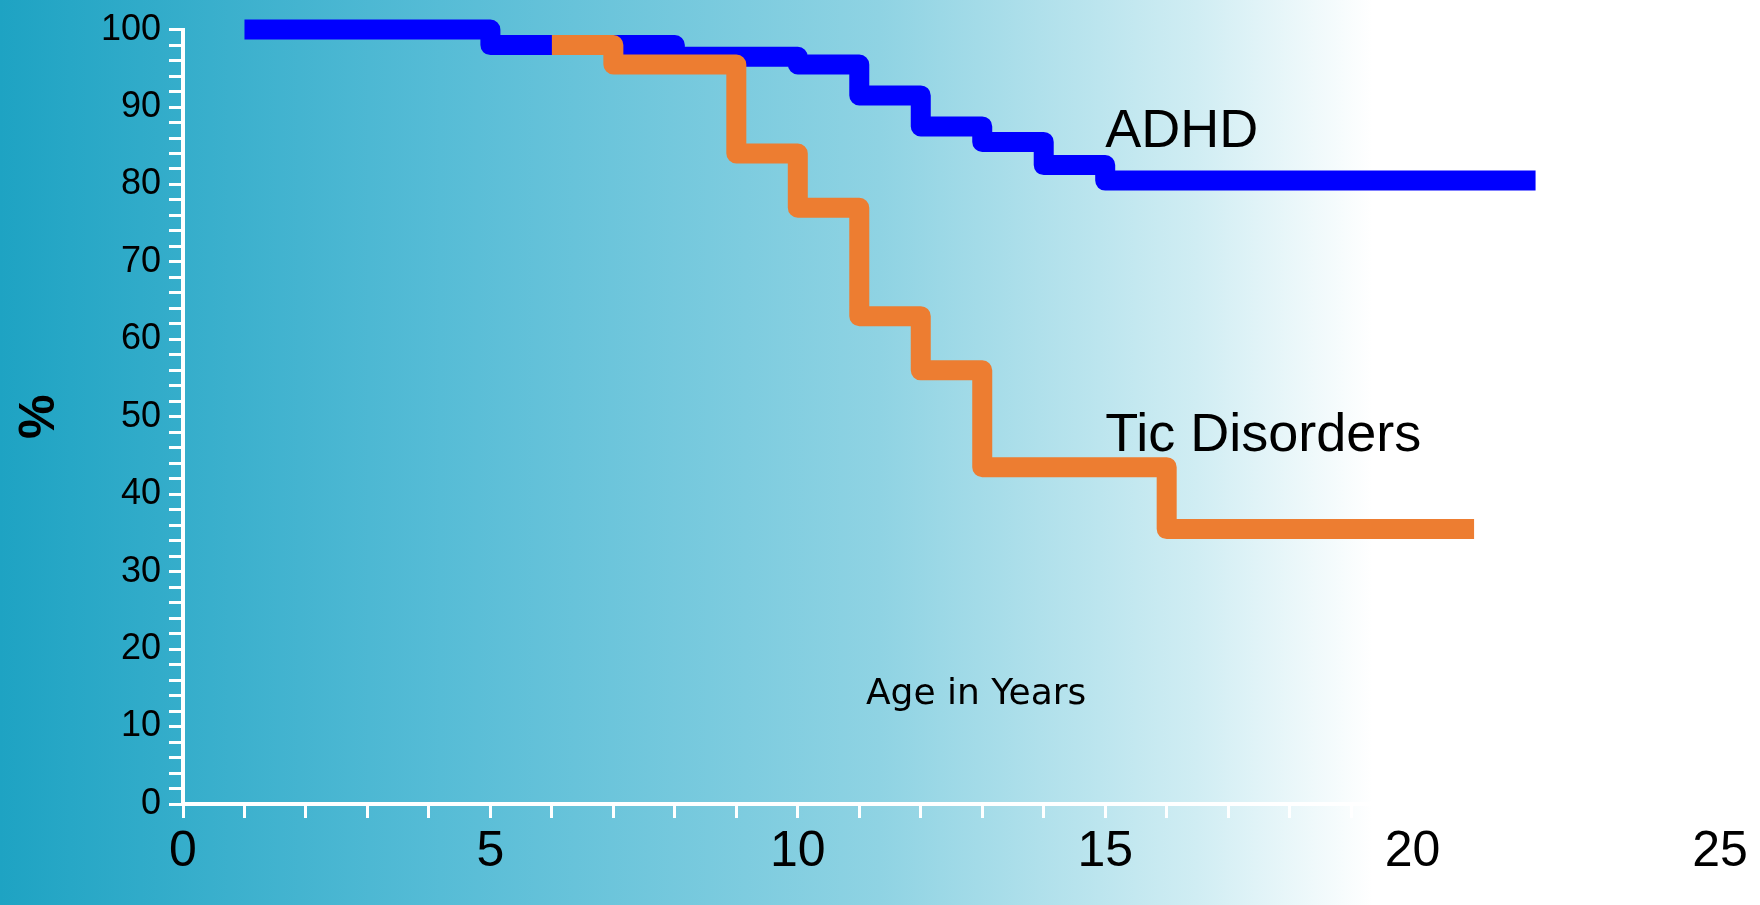  Describe the element at coordinates (140, 337) in the screenshot. I see `y-tick-label: 60` at that location.